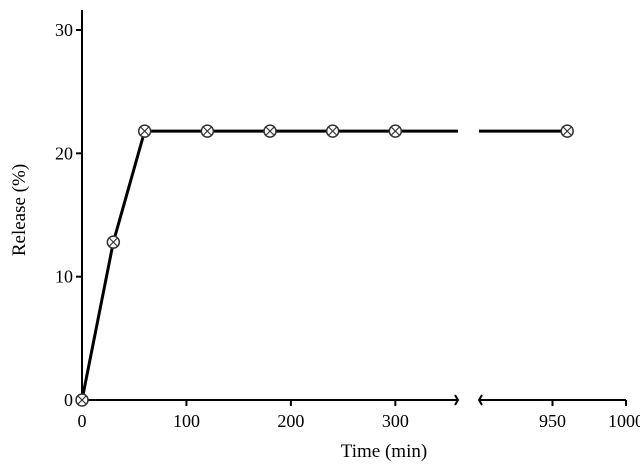 This screenshot has width=640, height=470. Describe the element at coordinates (552, 421) in the screenshot. I see `x-tick-label: 950` at that location.